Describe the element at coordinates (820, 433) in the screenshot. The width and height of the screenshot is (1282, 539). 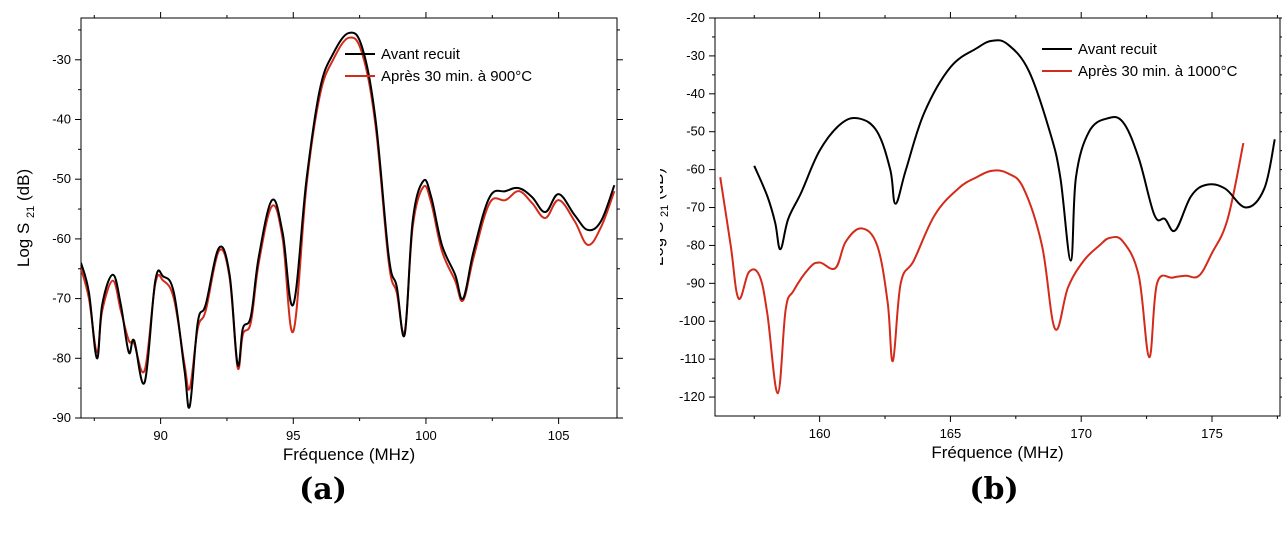
I see `x-tick-label: 160` at that location.